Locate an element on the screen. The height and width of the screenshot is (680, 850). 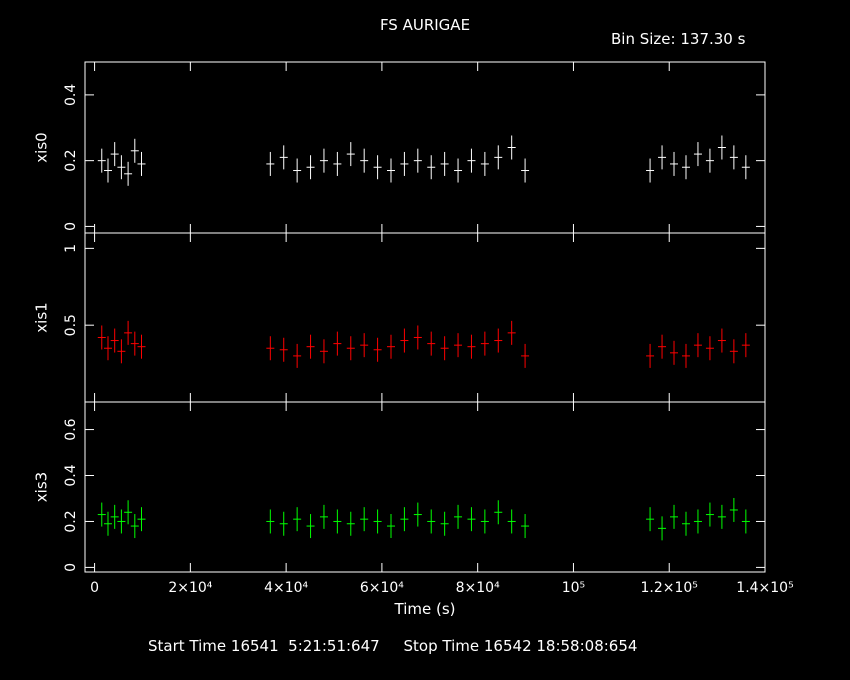
xis3-y-tick-label: 0.2 is located at coordinates (71, 521).